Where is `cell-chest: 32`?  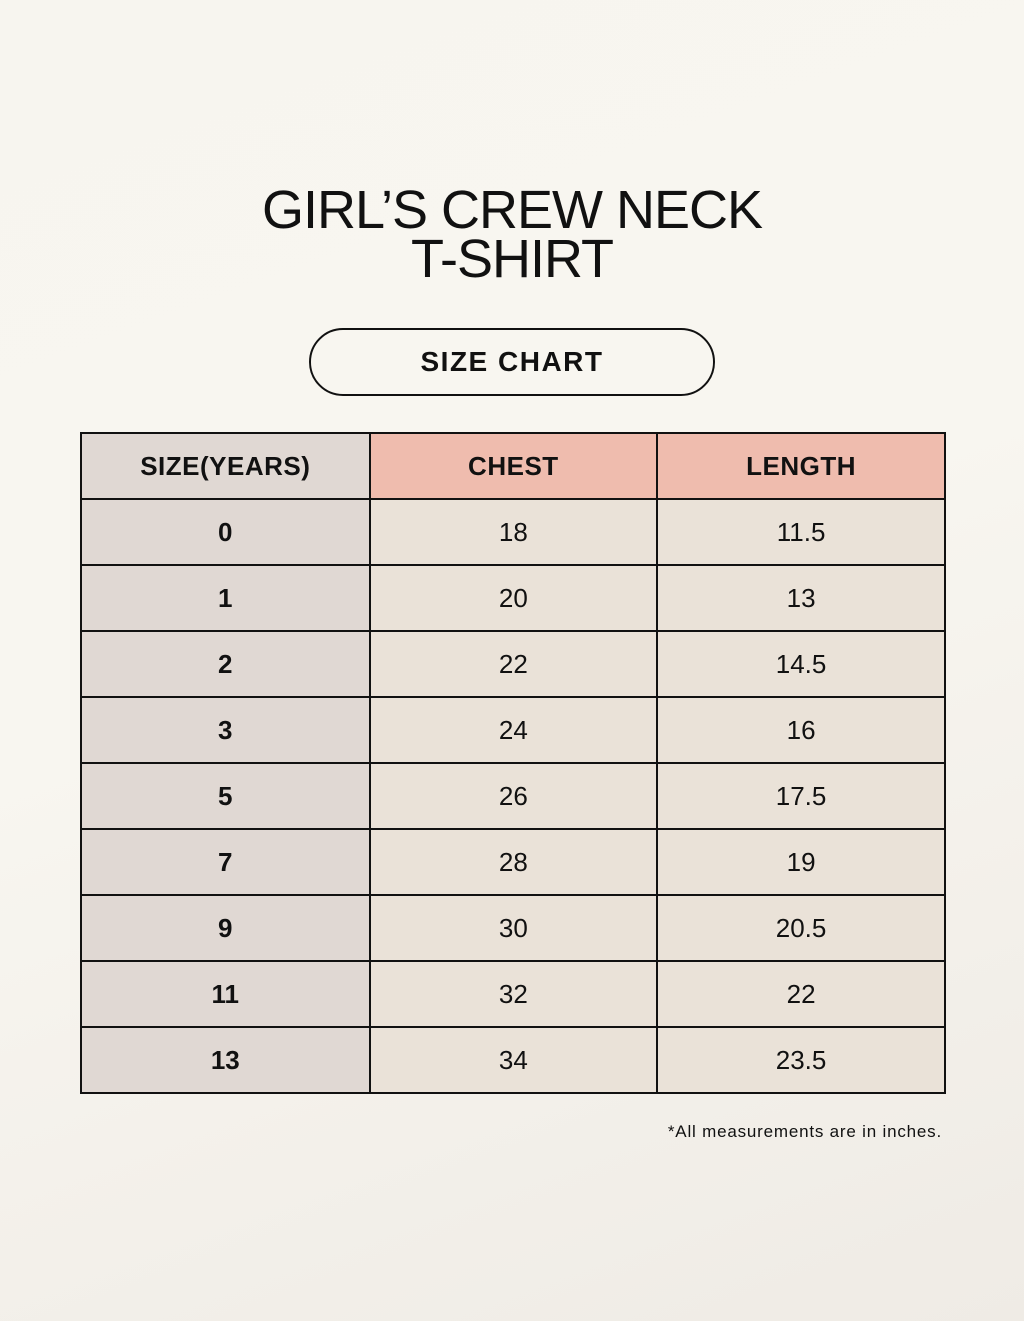
cell-chest: 32 is located at coordinates (513, 994).